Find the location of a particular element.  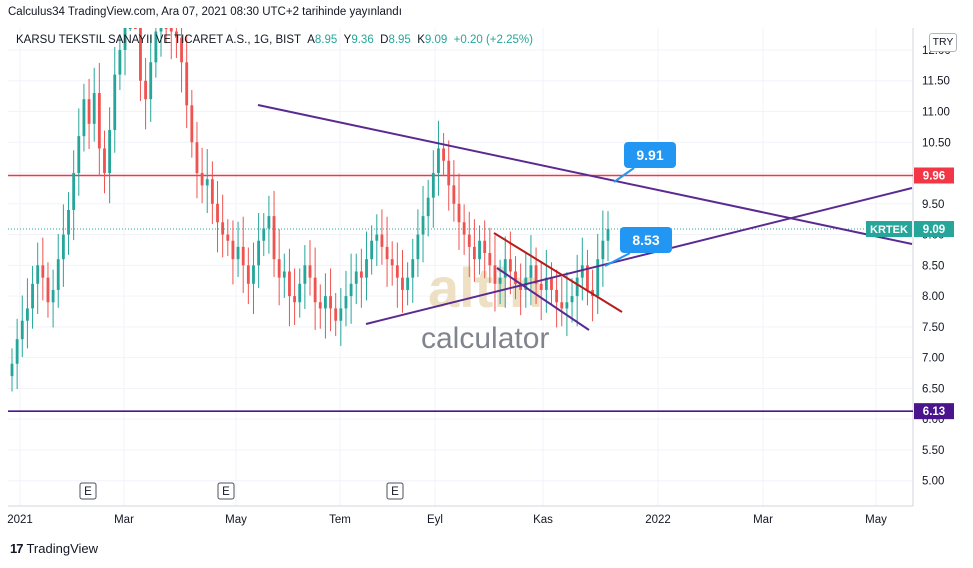

x-tick-label: 2022 is located at coordinates (658, 520).